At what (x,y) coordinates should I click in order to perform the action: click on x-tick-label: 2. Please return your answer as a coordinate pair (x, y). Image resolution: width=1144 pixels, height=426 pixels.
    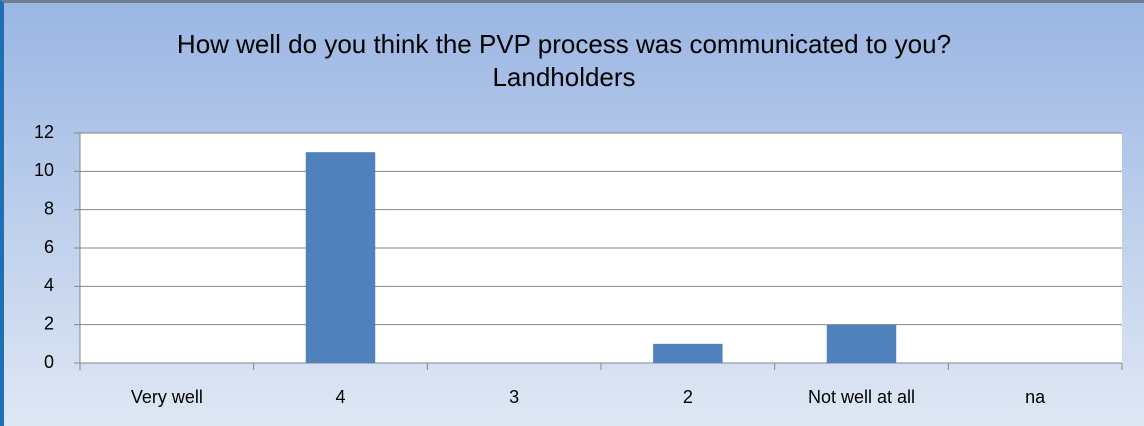
    Looking at the image, I should click on (688, 397).